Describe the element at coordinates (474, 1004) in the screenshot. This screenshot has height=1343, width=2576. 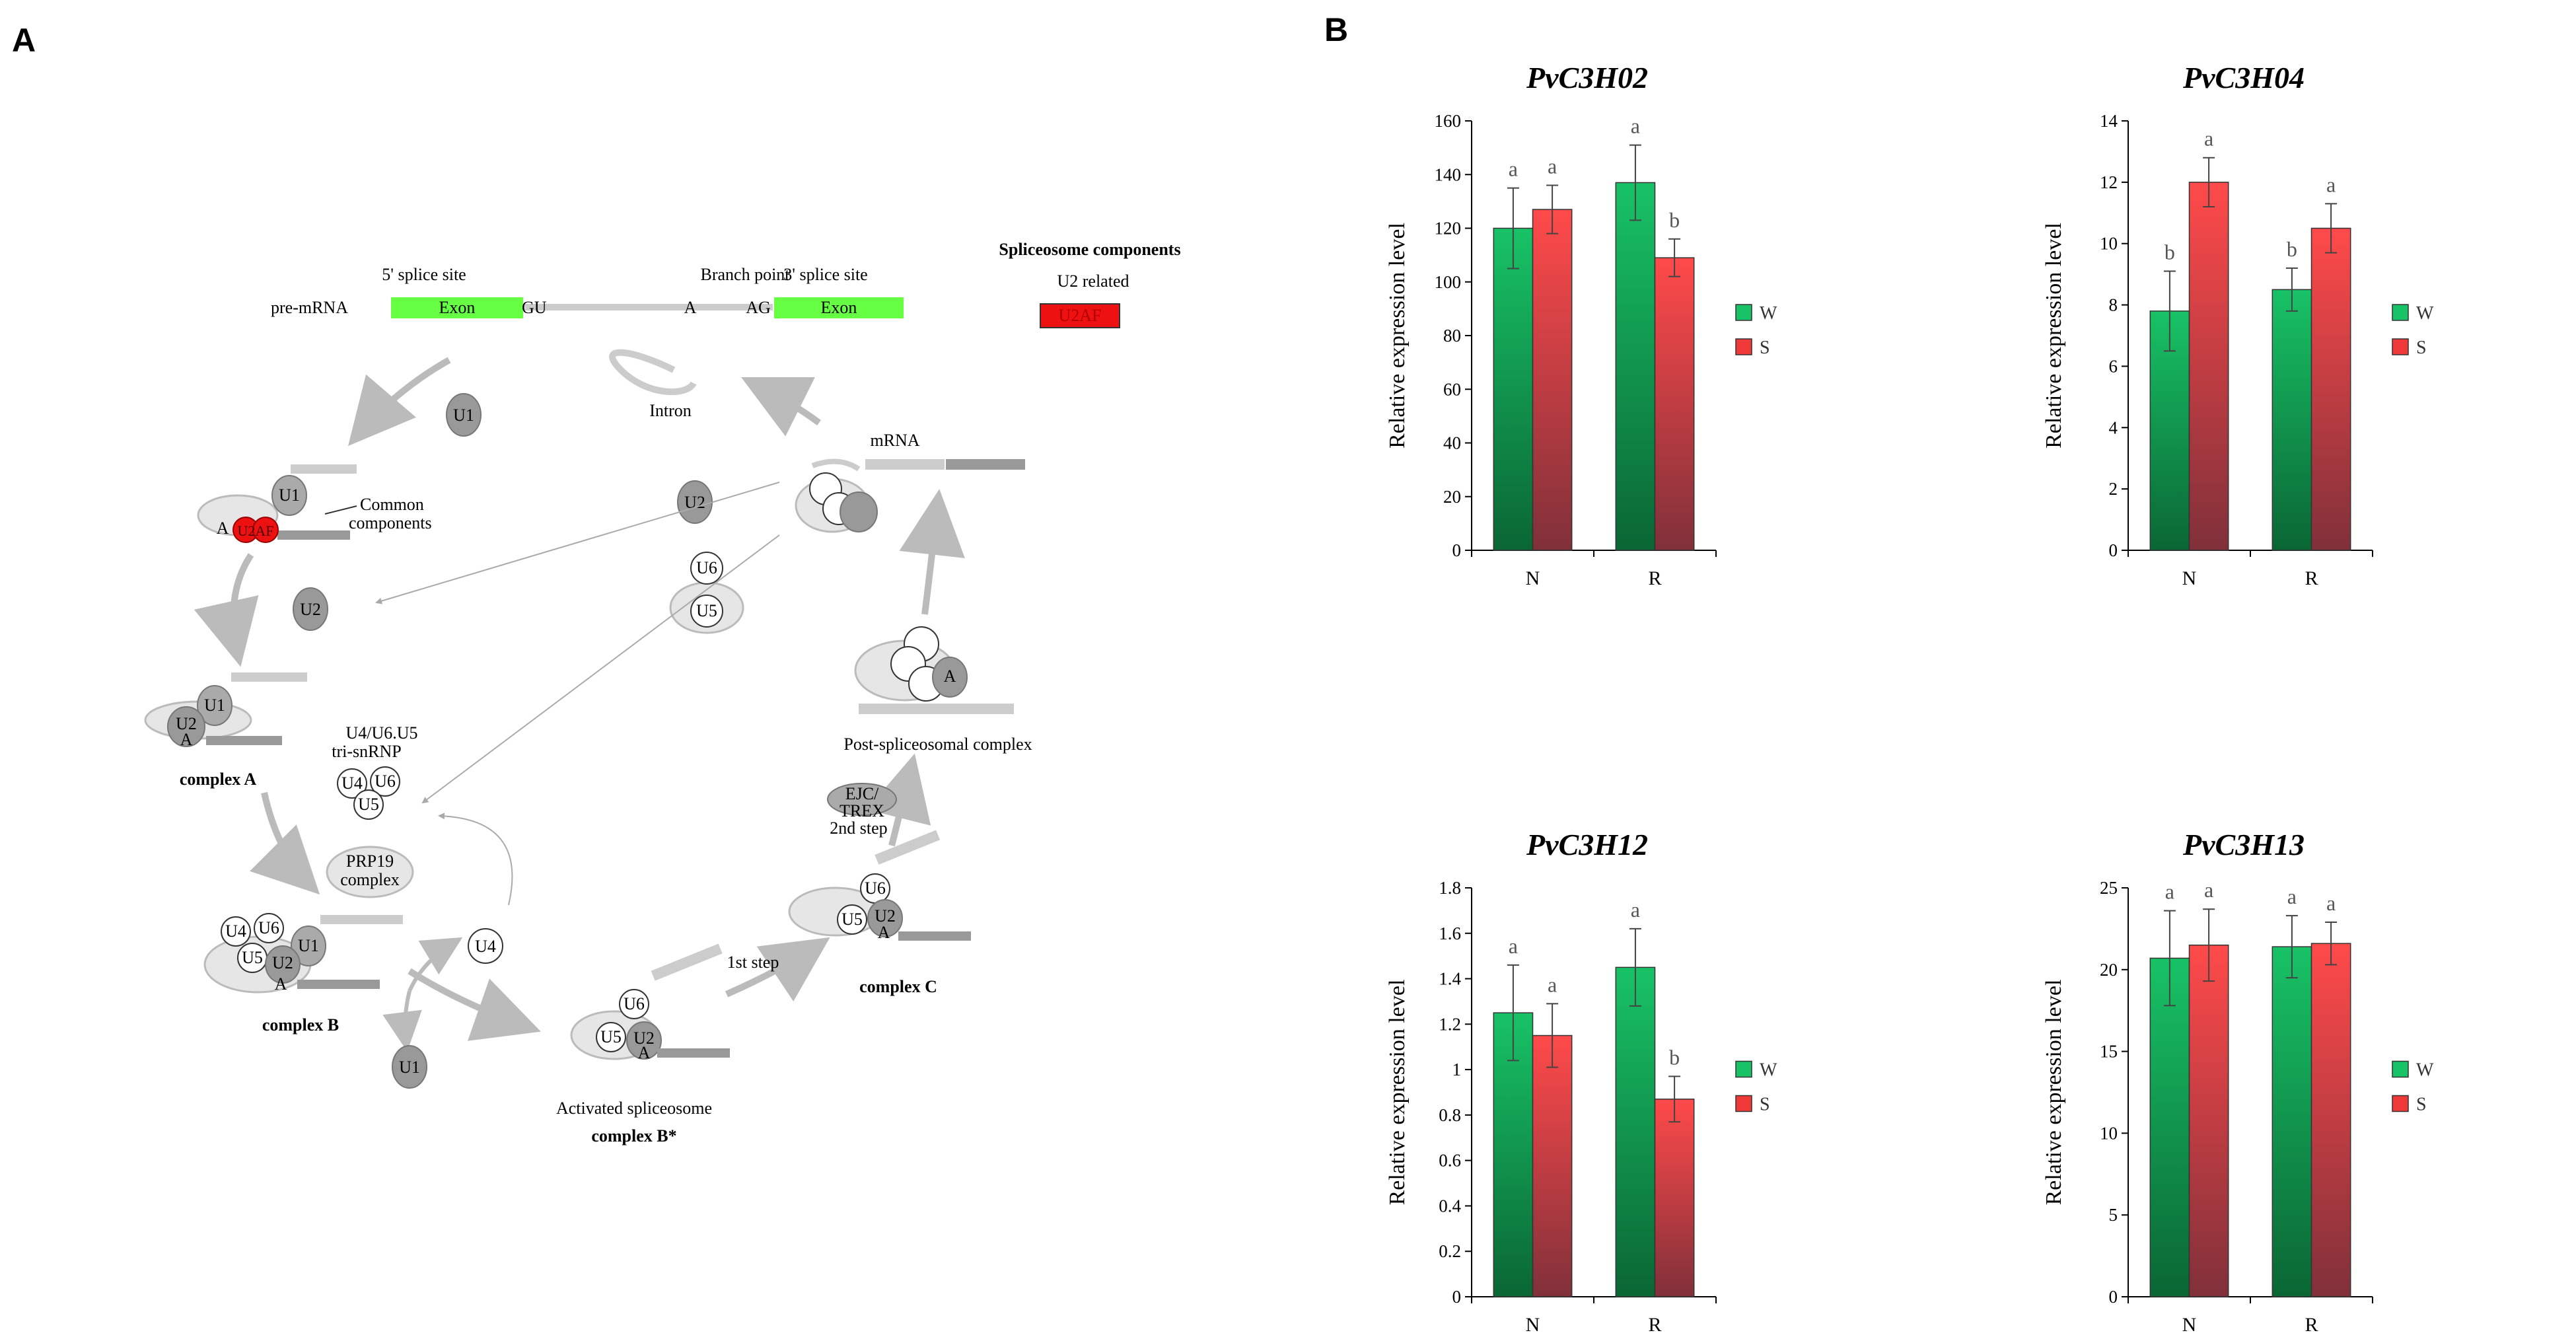
I see `arrow-to-activated` at that location.